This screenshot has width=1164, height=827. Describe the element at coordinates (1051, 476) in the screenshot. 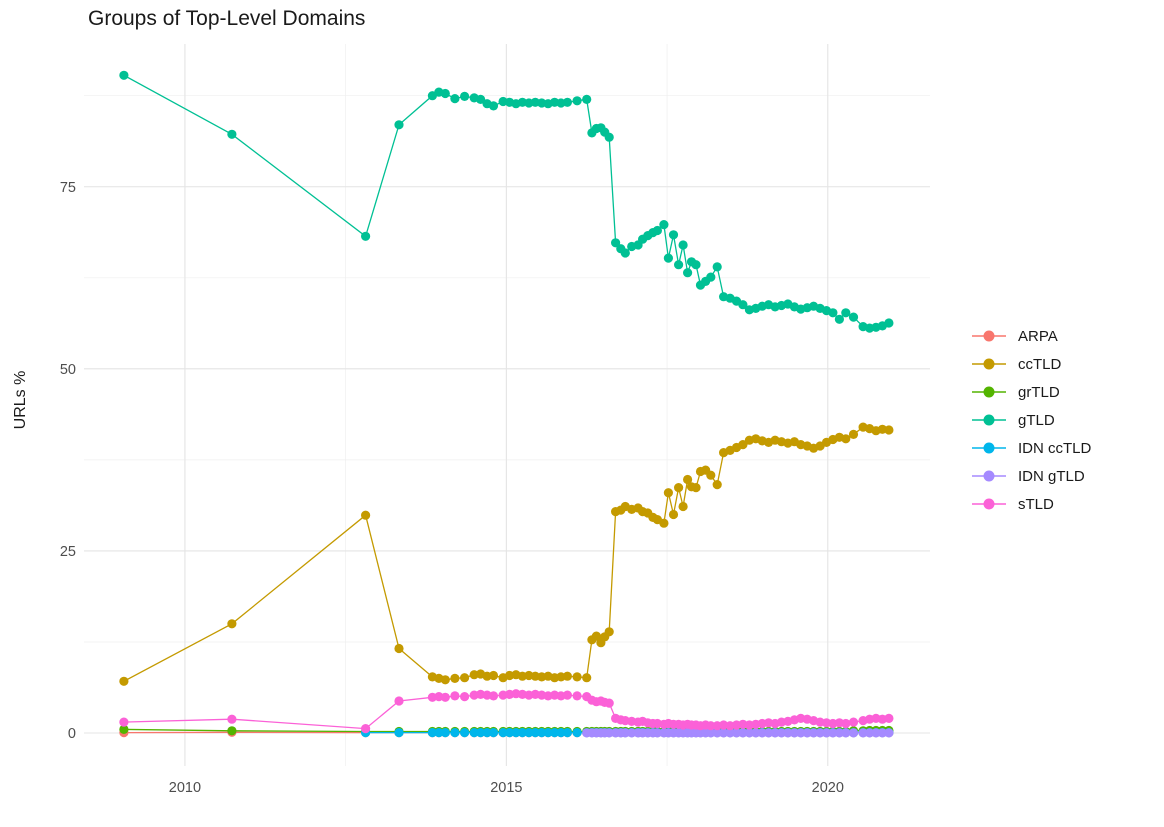

I see `legend-label: IDN gTLD` at that location.